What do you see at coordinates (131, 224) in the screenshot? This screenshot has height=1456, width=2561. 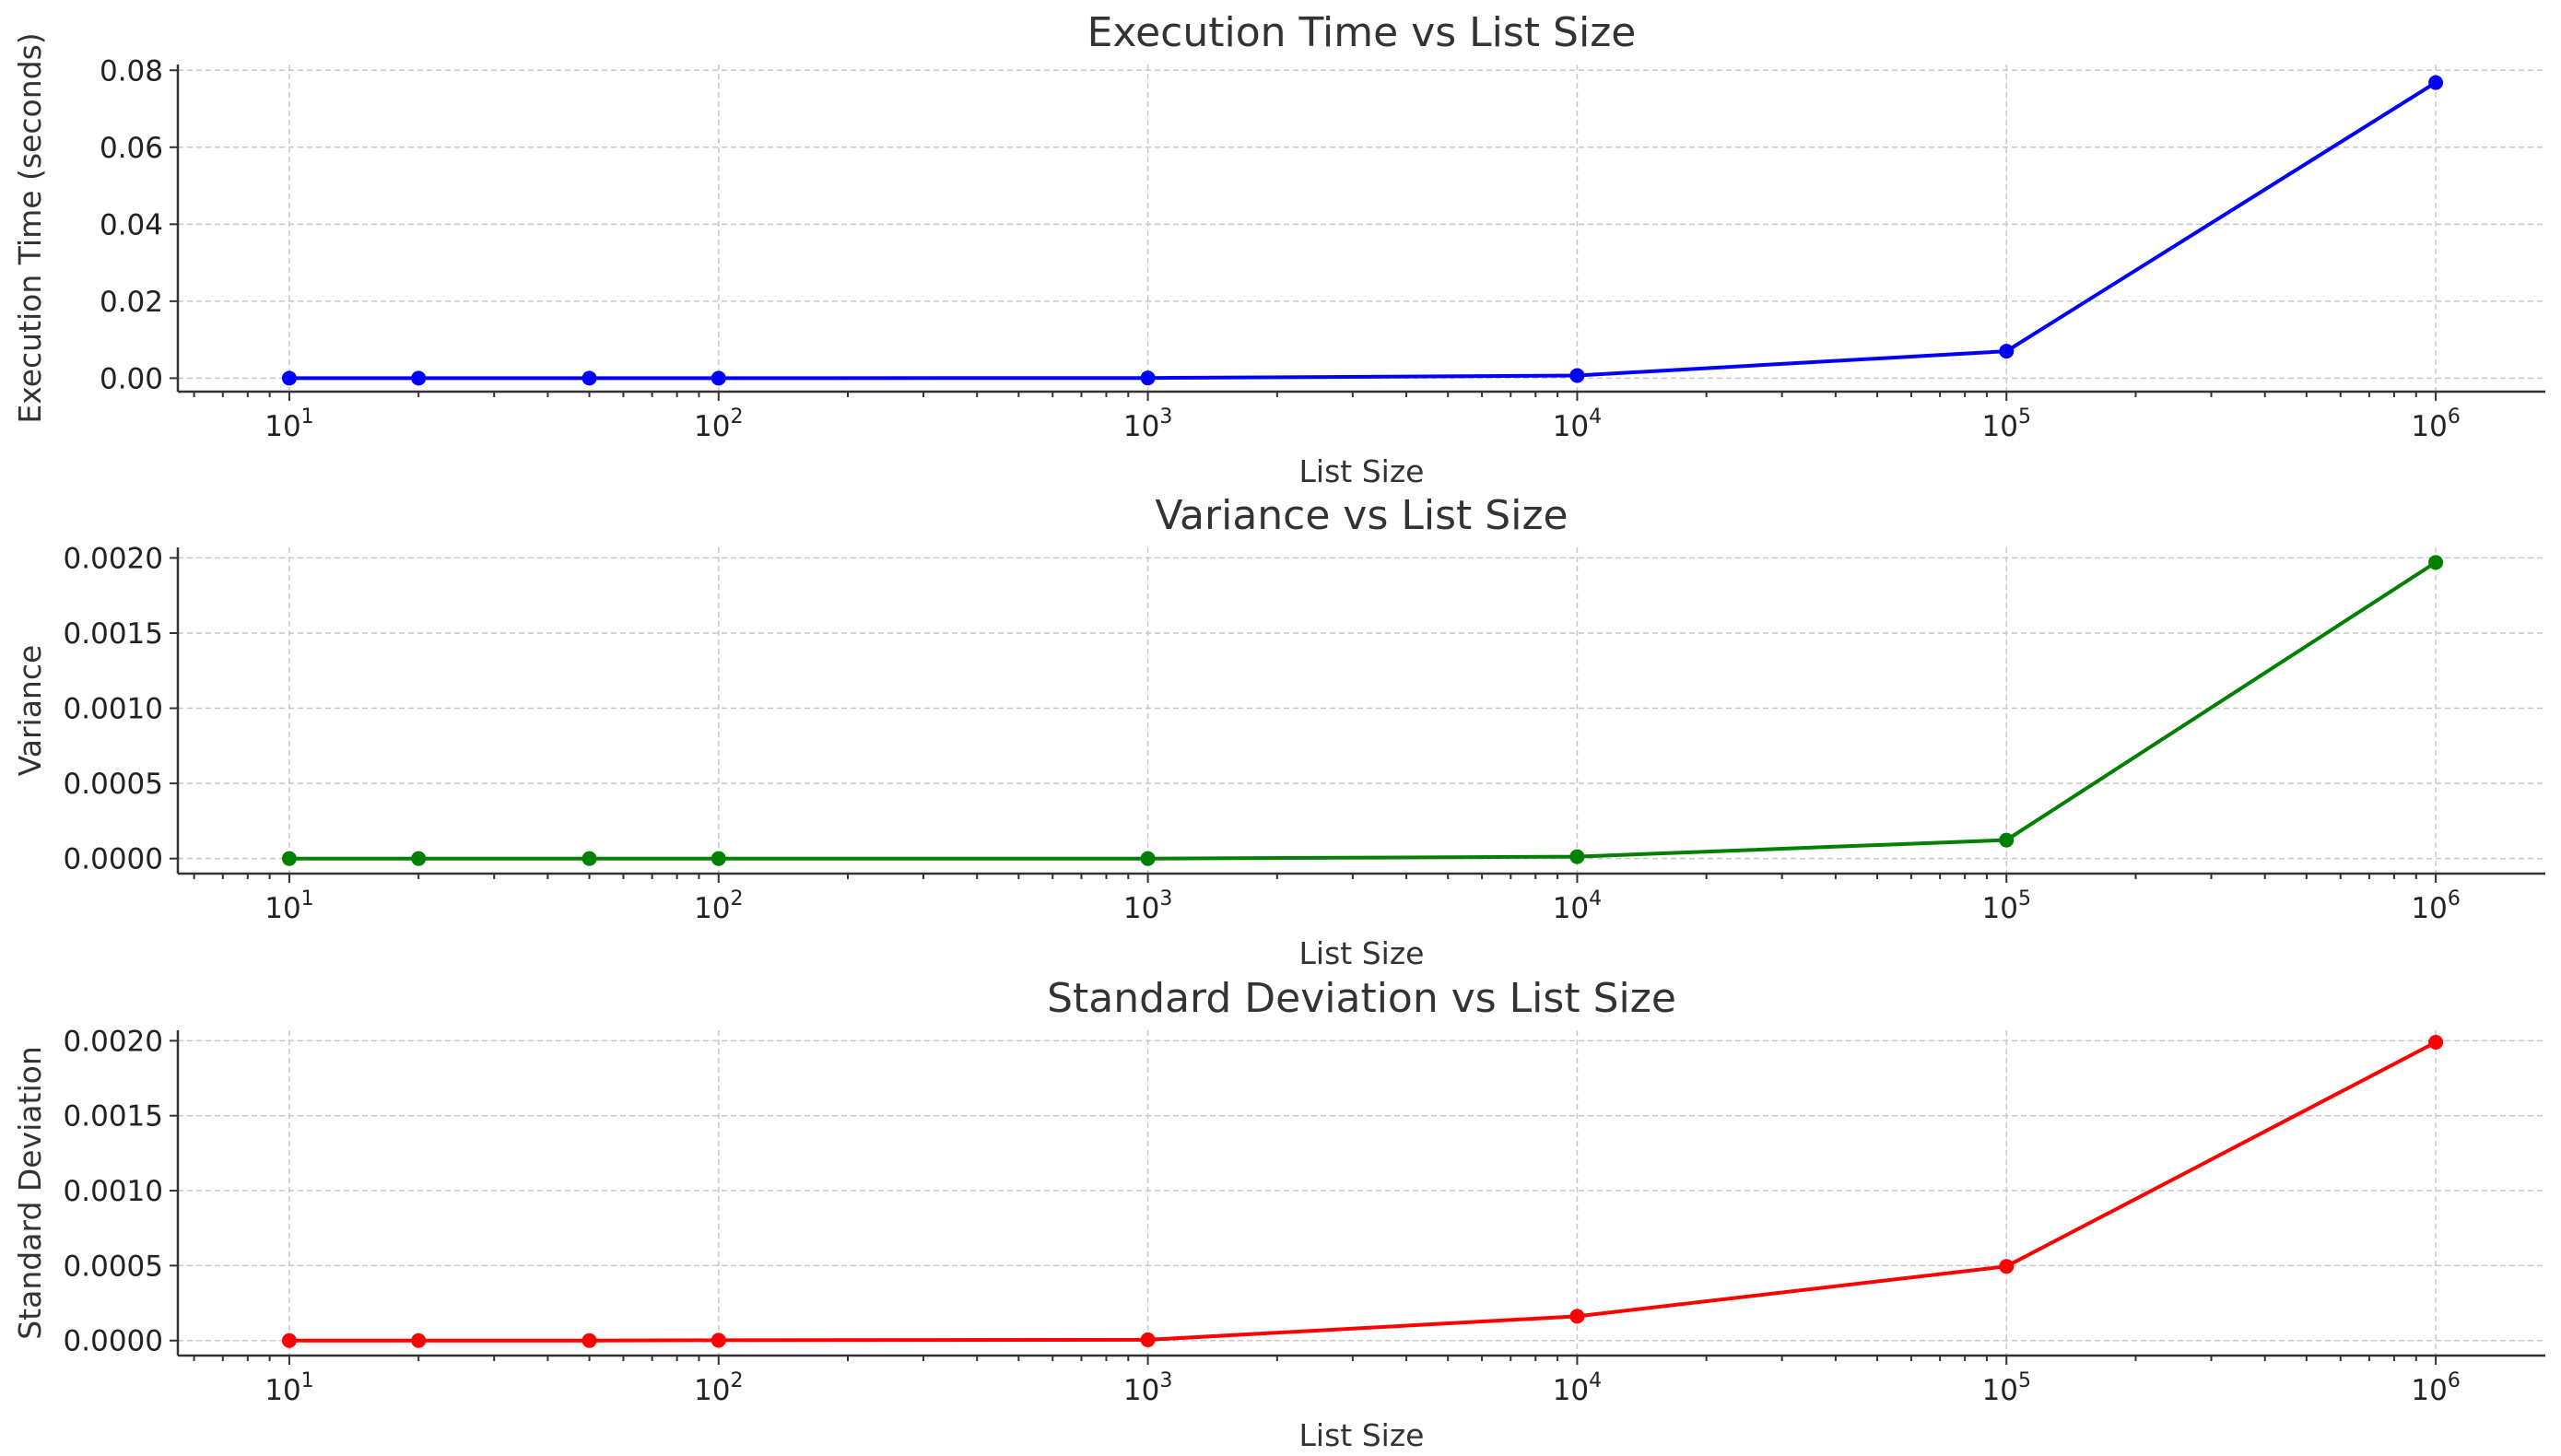 I see `y-tick-label: 0.04` at bounding box center [131, 224].